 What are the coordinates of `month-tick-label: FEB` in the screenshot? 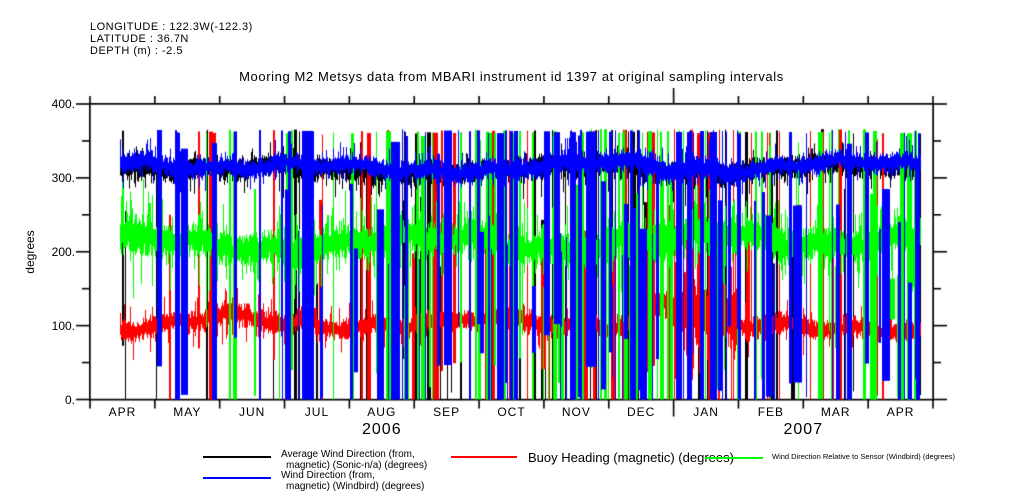 It's located at (771, 412).